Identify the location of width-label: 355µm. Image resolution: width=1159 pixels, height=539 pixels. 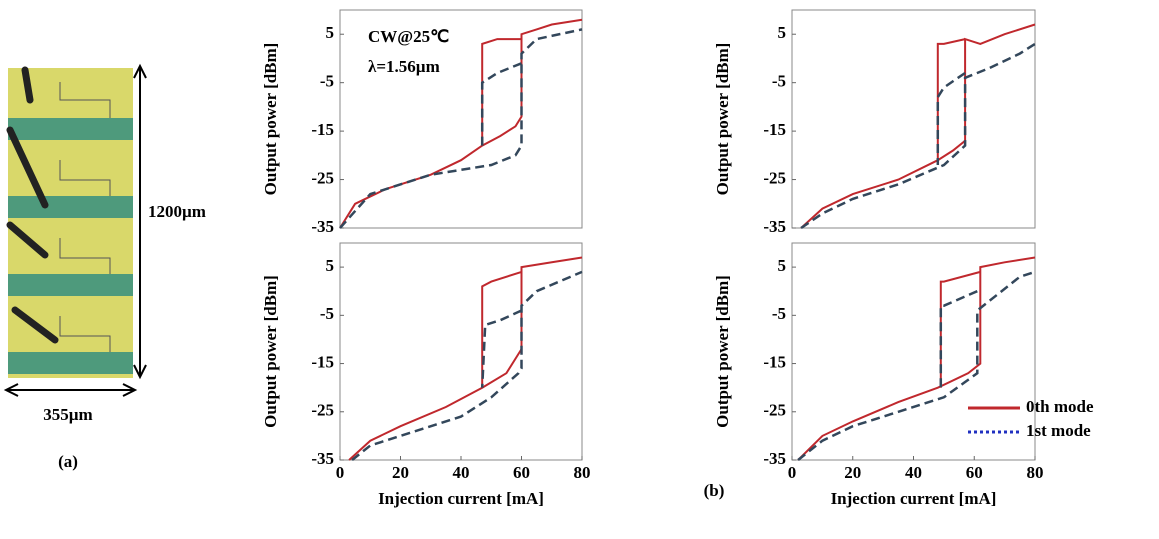
(67, 414).